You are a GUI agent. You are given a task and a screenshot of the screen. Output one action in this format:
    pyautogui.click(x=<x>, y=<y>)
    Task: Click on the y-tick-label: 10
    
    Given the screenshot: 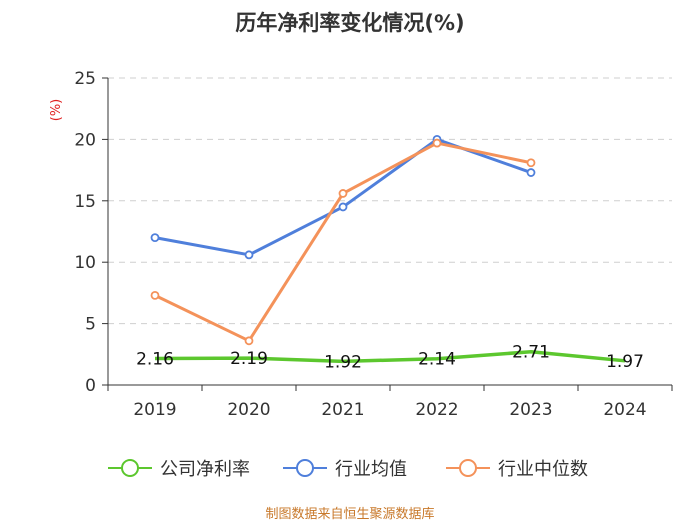 What is the action you would take?
    pyautogui.click(x=85, y=263)
    